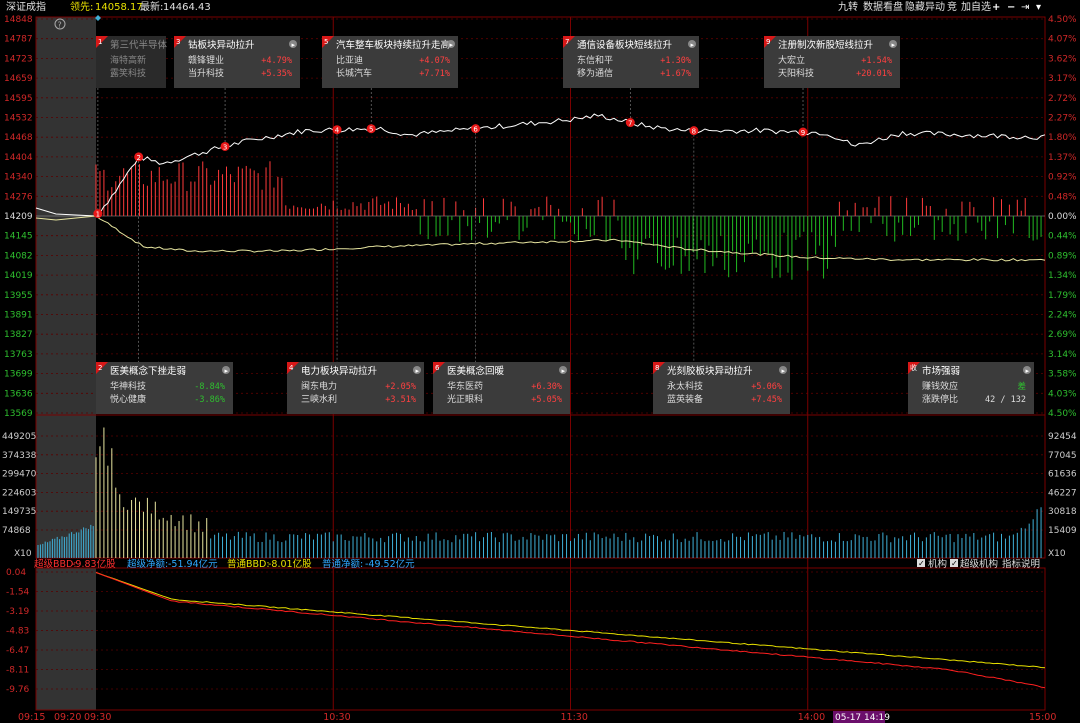 The image size is (1080, 723). I want to click on event-stock-name: 当升科技, so click(206, 73).